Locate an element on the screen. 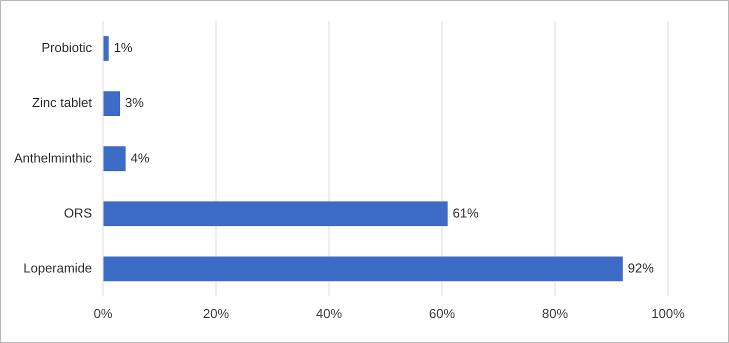  y-tick-label: Anthelminthic is located at coordinates (53, 158).